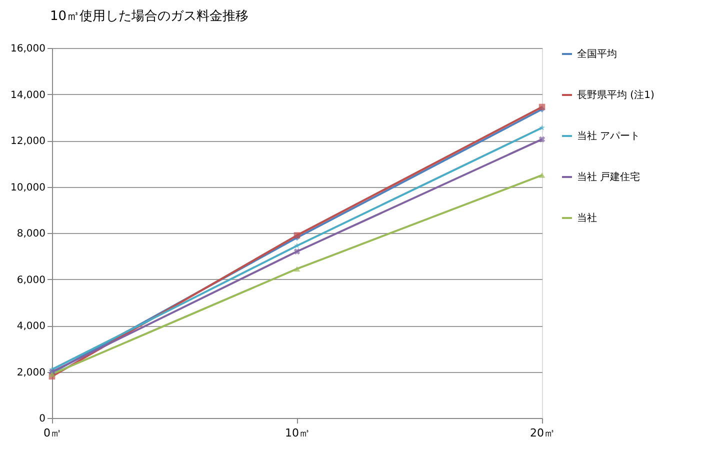 Image resolution: width=710 pixels, height=470 pixels. I want to click on y-tick-label: 4,000, so click(31, 326).